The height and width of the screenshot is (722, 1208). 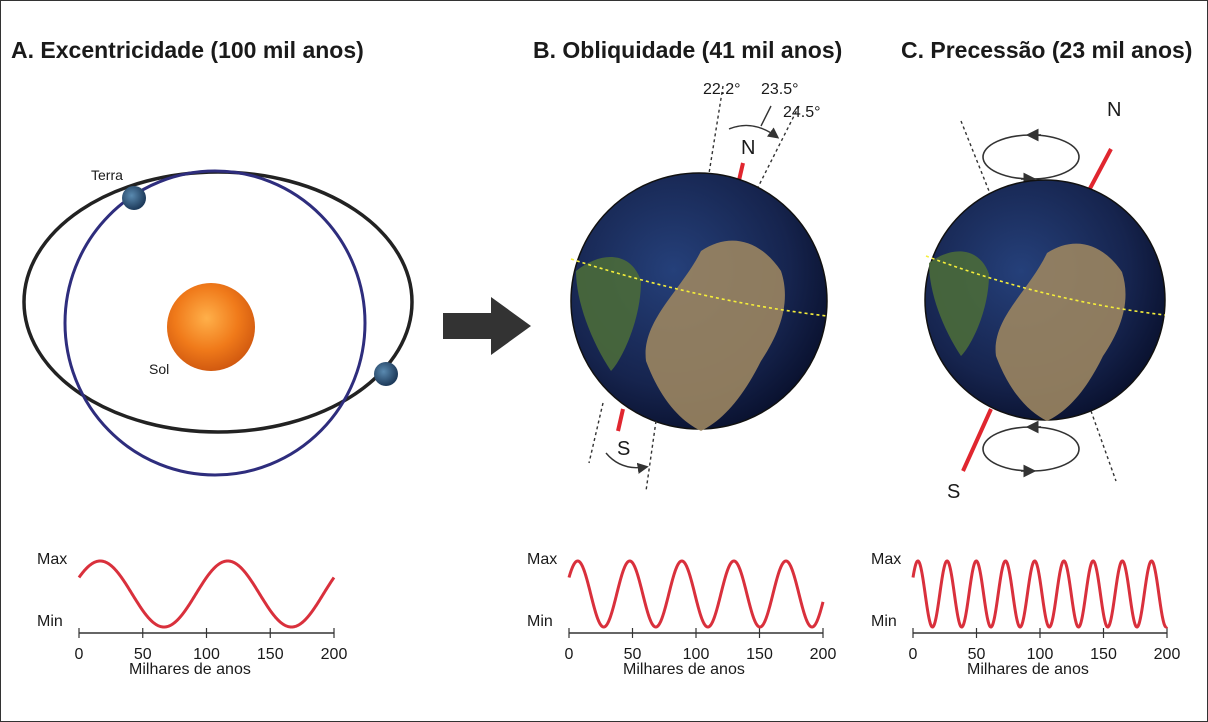 I want to click on sun-label: Sol, so click(x=159, y=369).